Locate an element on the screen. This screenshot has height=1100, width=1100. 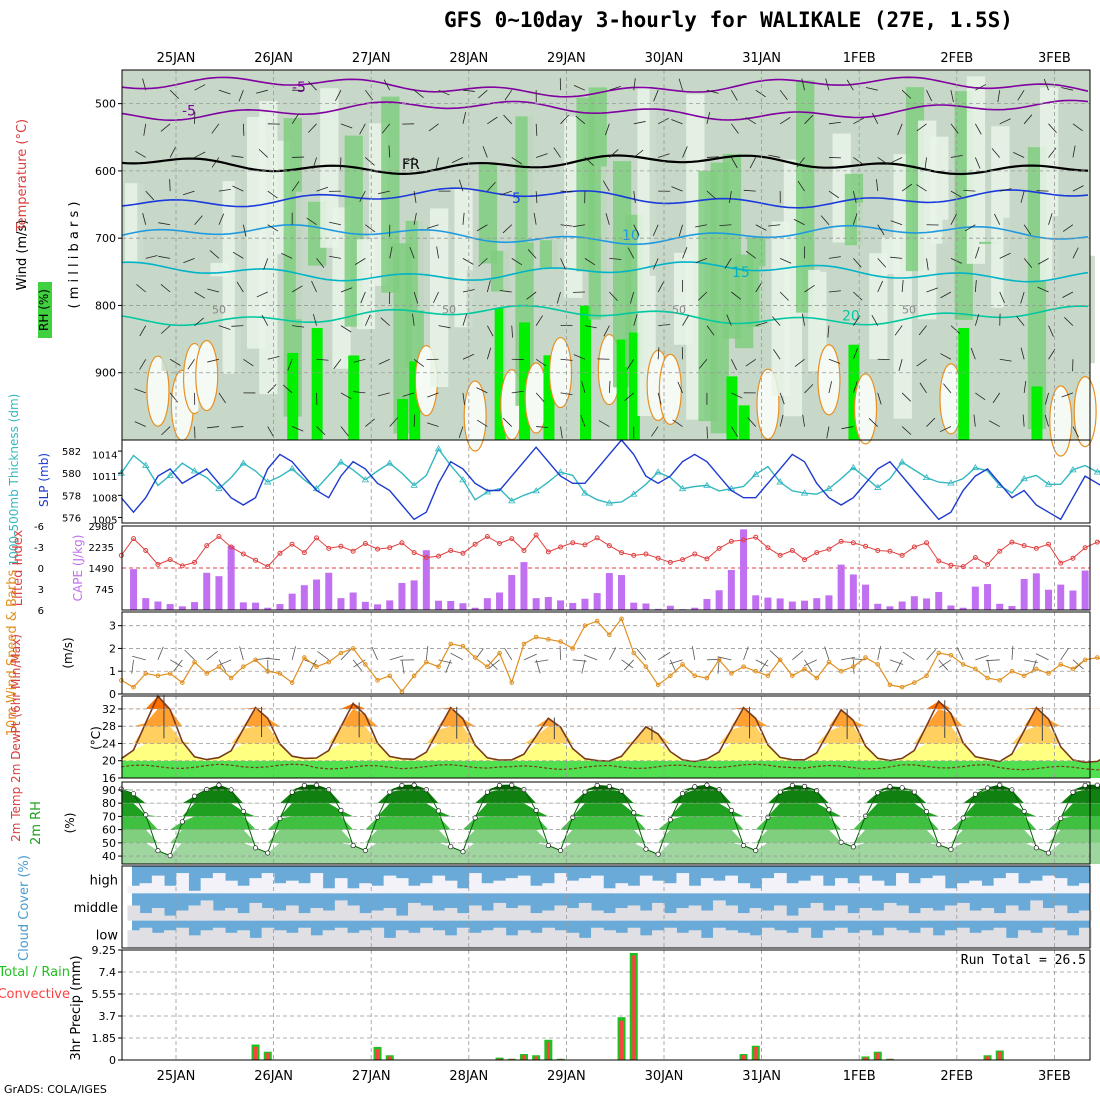
temp-contour-label: -5 is located at coordinates (189, 111).